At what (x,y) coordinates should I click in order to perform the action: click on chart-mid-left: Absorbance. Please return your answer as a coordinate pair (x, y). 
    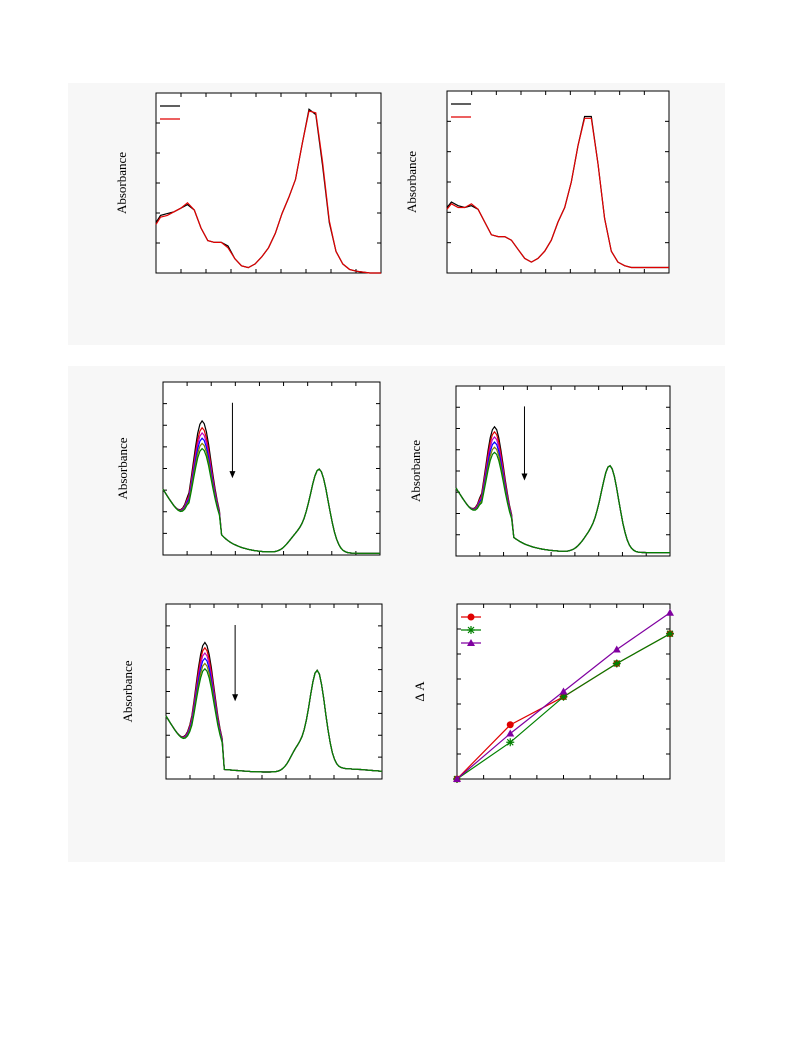
    Looking at the image, I should click on (248, 468).